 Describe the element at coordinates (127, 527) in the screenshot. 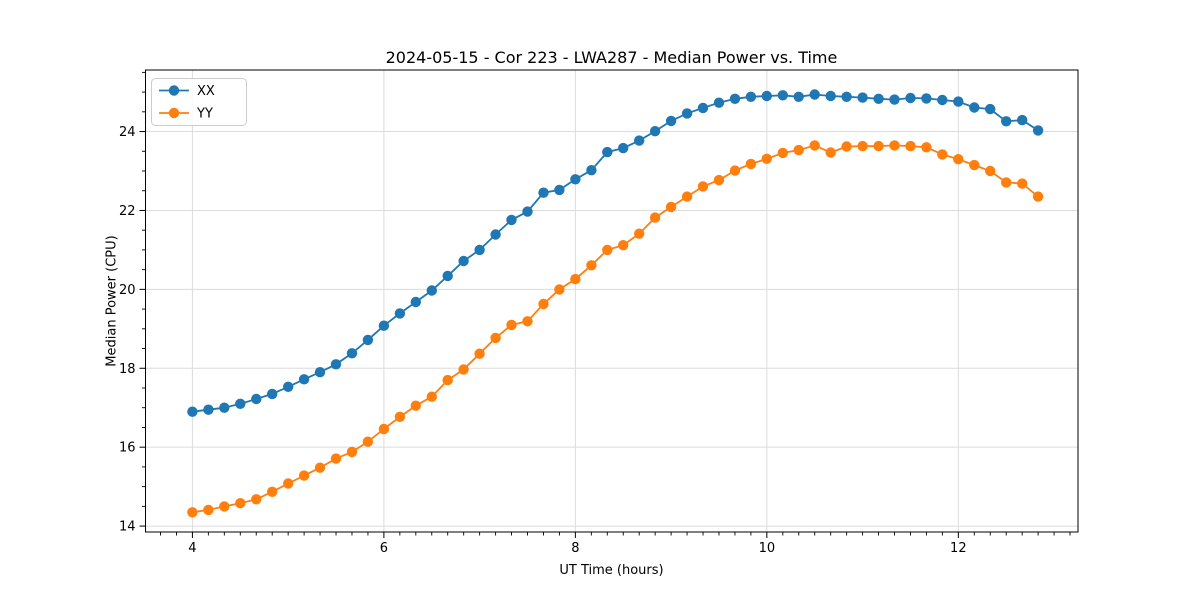

I see `y-tick-label: 14` at that location.